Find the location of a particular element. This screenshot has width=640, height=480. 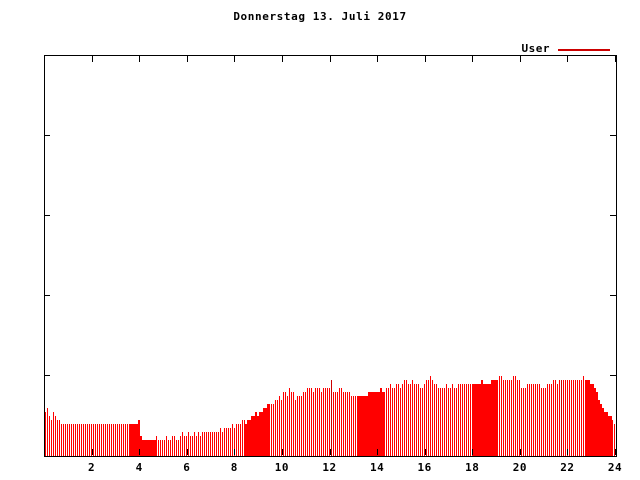

y-axis-tick-mark is located at coordinates (47, 135).